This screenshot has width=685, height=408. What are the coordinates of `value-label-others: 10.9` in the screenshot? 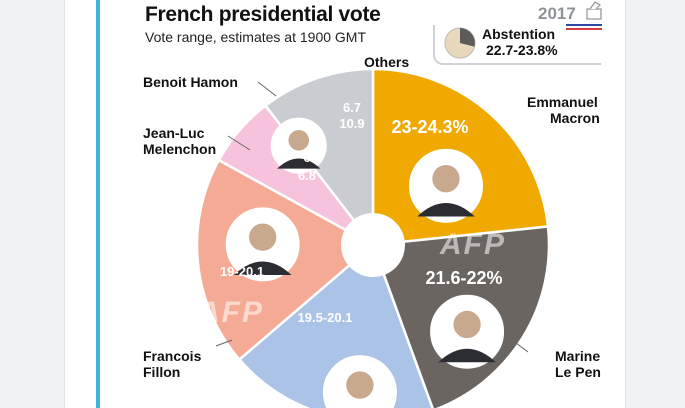 It's located at (351, 123).